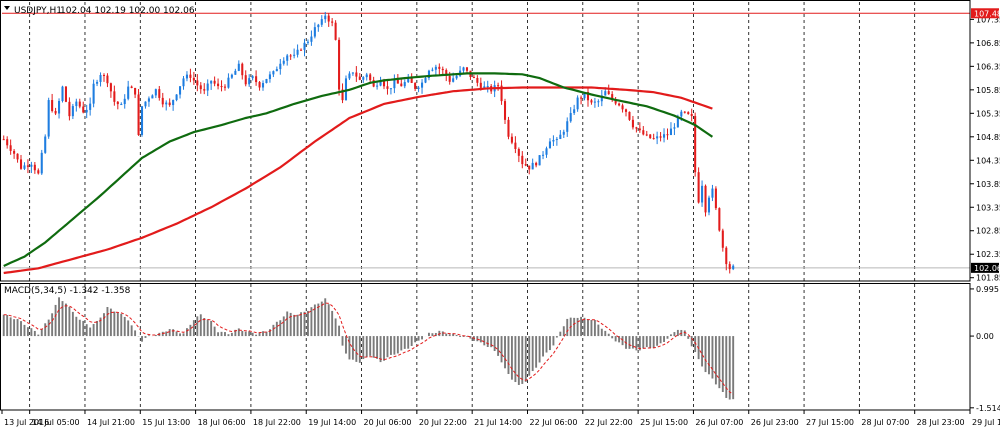 This screenshot has height=430, width=1000. Describe the element at coordinates (988, 278) in the screenshot. I see `y-tick-label: 101.85` at that location.